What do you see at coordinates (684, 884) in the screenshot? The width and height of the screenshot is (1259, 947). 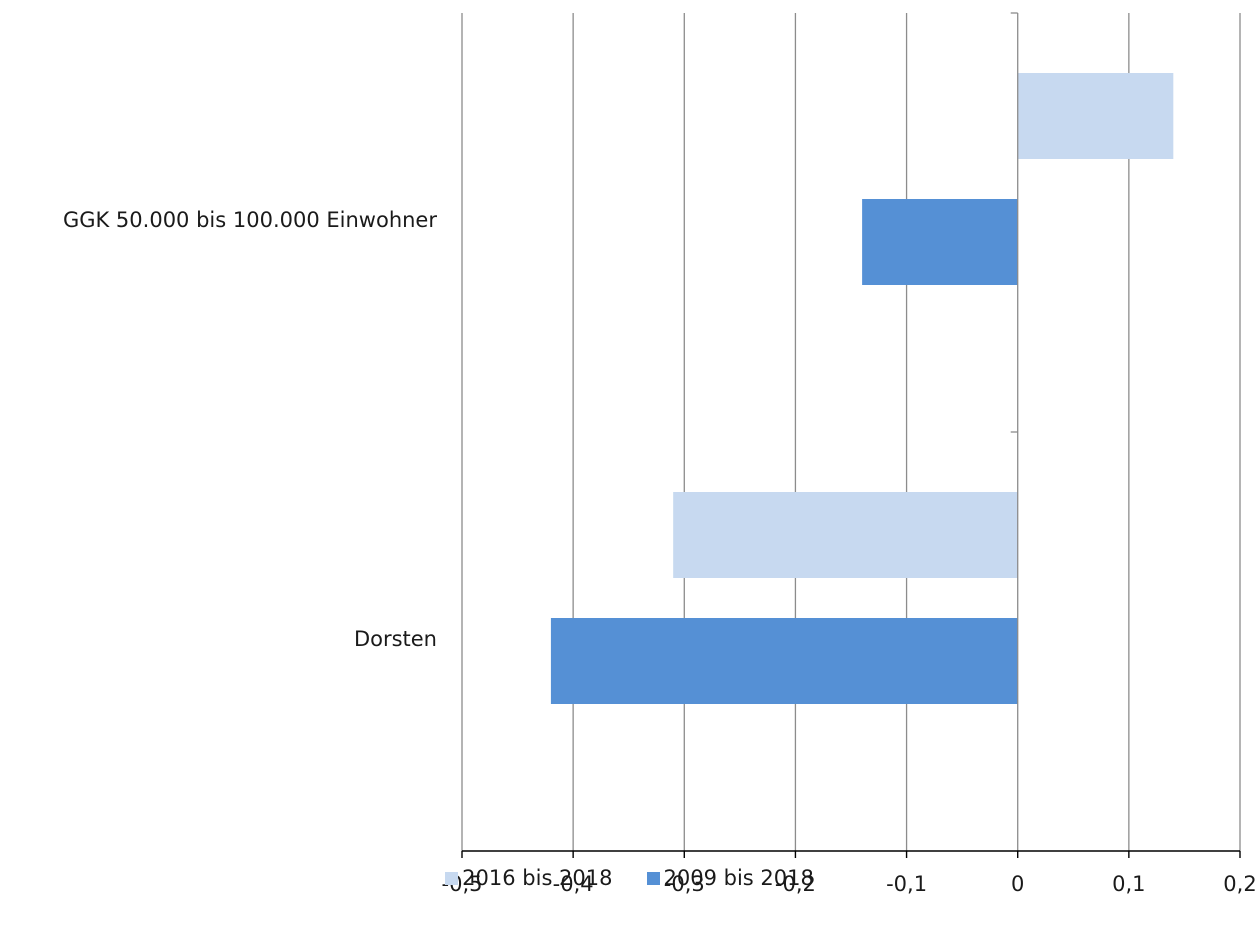 I see `x-tick-label-2: -0,3` at bounding box center [684, 884].